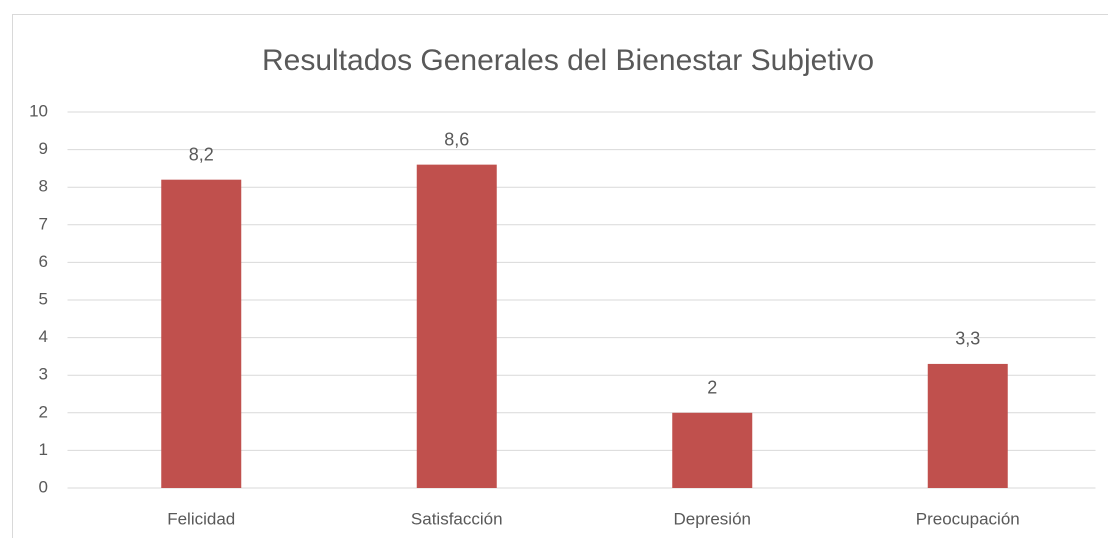 The height and width of the screenshot is (538, 1108). Describe the element at coordinates (457, 518) in the screenshot. I see `x-tick-label: Satisfacción` at that location.